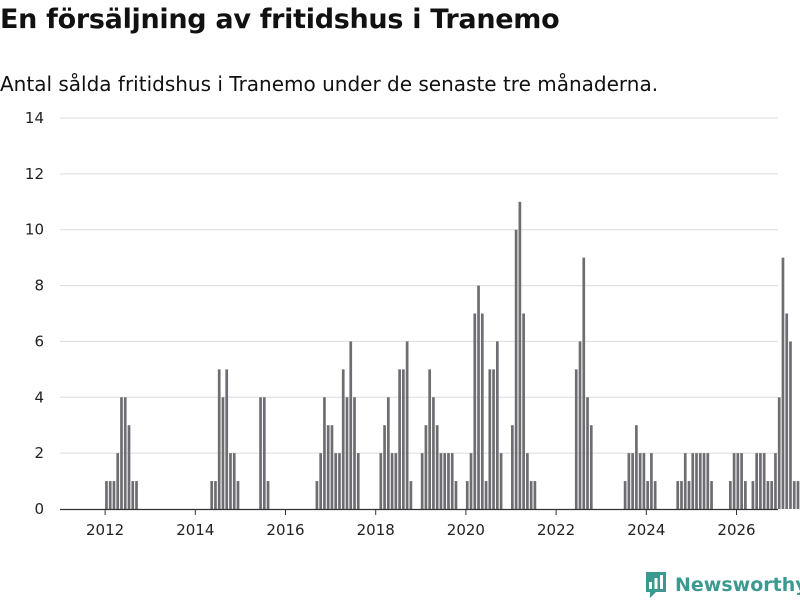 The width and height of the screenshot is (800, 601). I want to click on x-tick-label-2020: 2020, so click(466, 530).